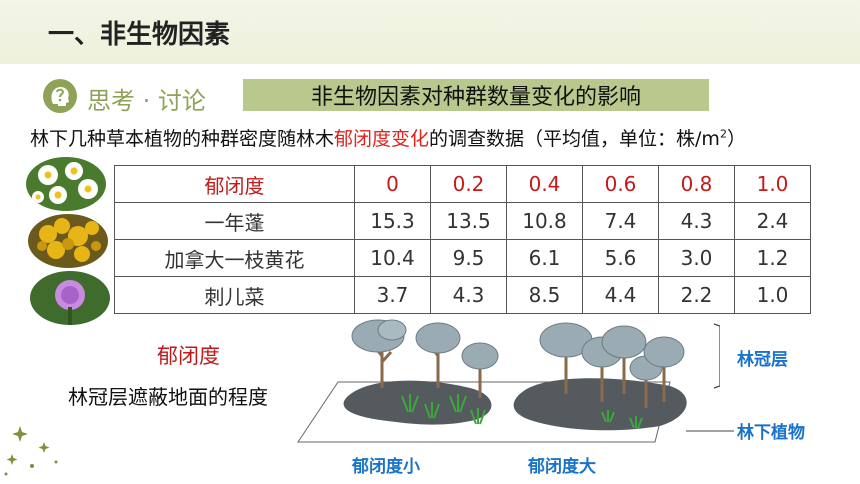 The width and height of the screenshot is (860, 484). Describe the element at coordinates (544, 295) in the screenshot. I see `table-cell: 8.5` at that location.